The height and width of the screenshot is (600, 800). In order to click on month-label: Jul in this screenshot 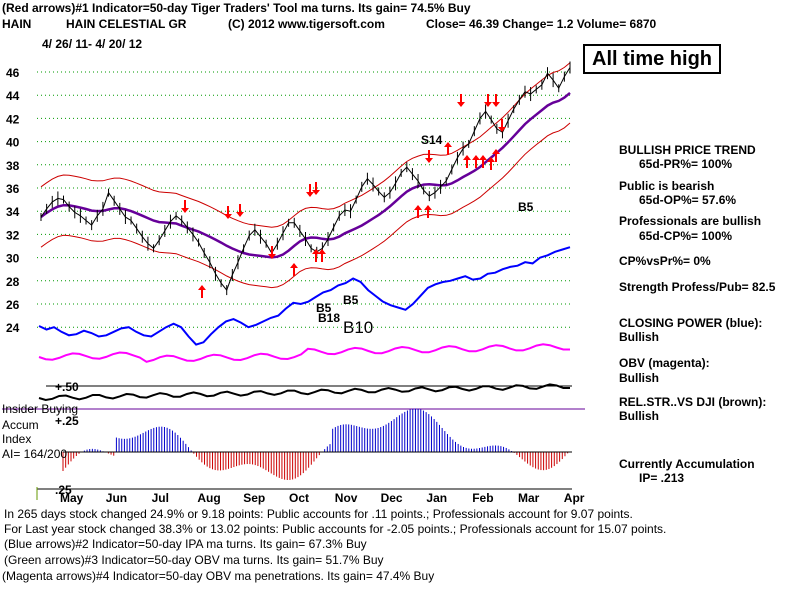, I will do `click(160, 498)`.